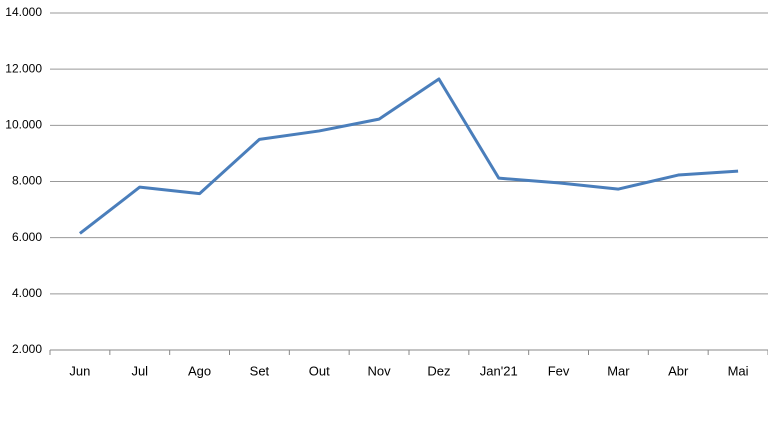 The image size is (768, 422). I want to click on x-tick-label: Ago, so click(199, 370).